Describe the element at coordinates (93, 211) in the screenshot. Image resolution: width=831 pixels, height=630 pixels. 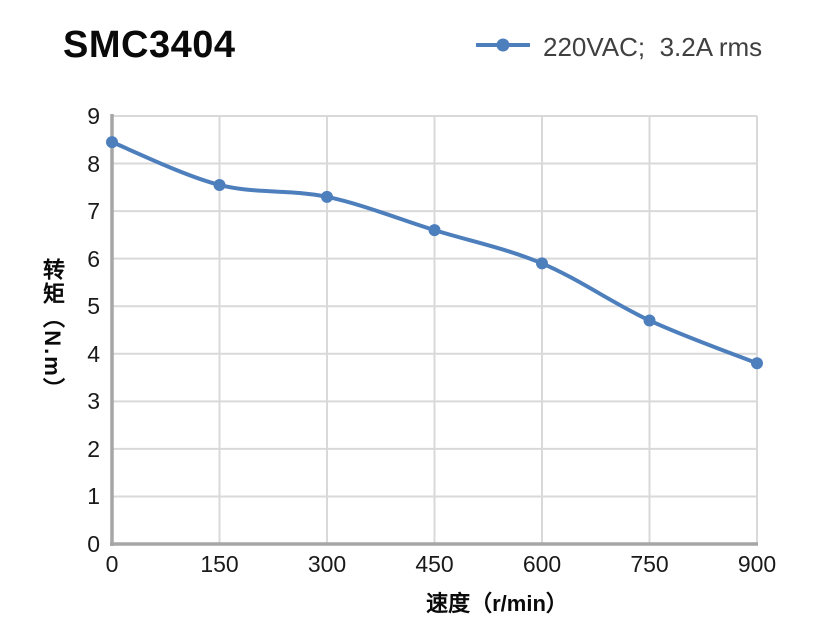
I see `y-tick-label-7: 7` at that location.